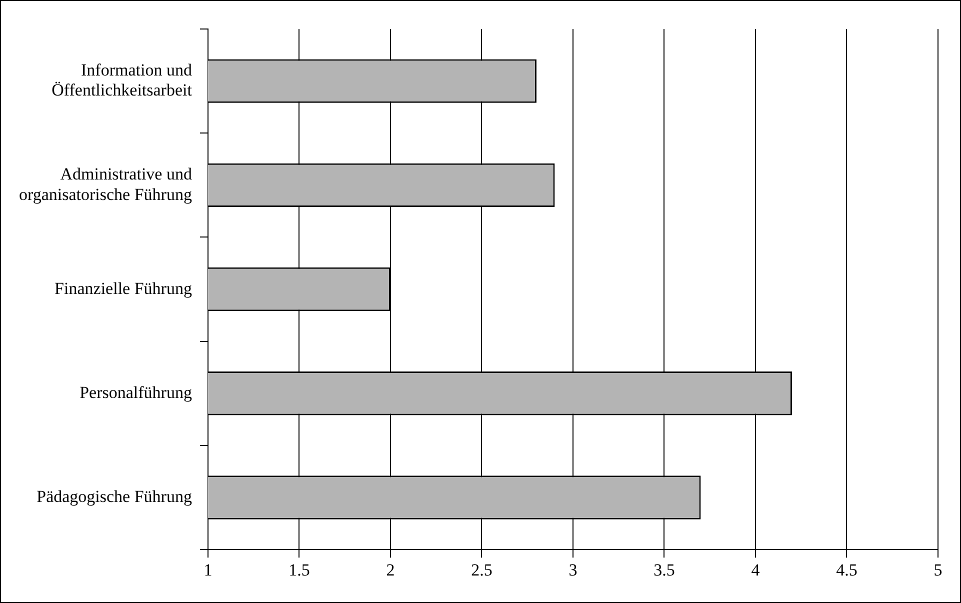 This screenshot has height=603, width=961. I want to click on x-tick-label: 1, so click(208, 570).